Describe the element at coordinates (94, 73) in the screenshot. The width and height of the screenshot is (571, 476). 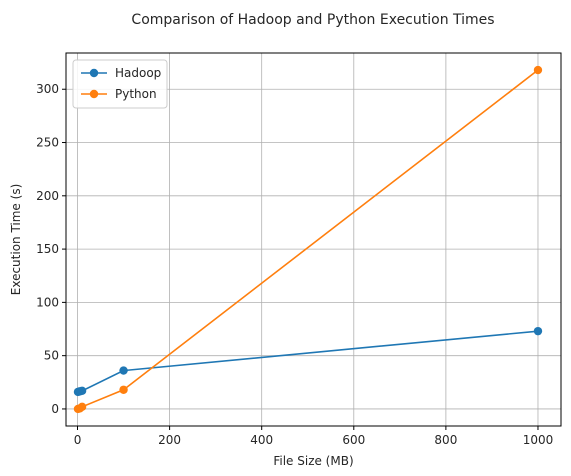
I see `legend-marker-hadoop` at that location.